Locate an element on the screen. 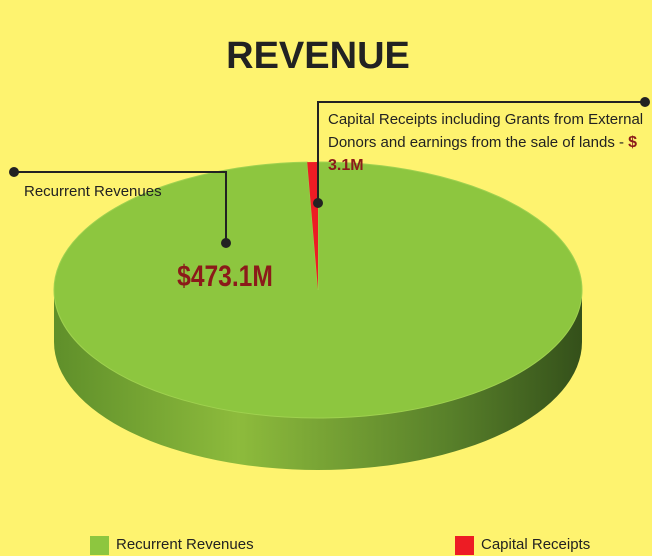 The image size is (652, 556). value-label: $473.1M is located at coordinates (225, 276).